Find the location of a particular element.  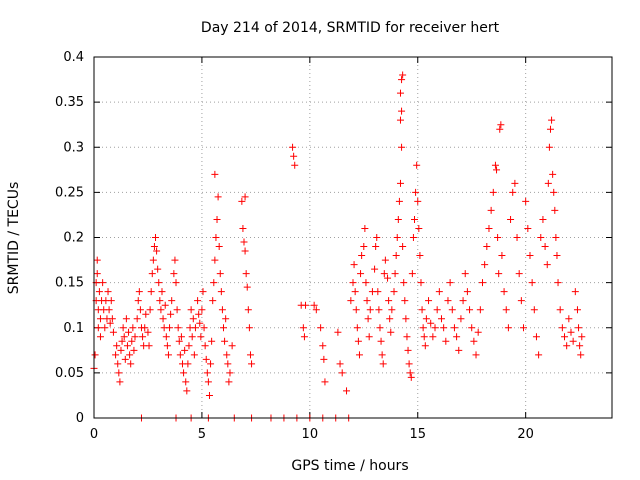

x-tick-label: 5 is located at coordinates (202, 434).